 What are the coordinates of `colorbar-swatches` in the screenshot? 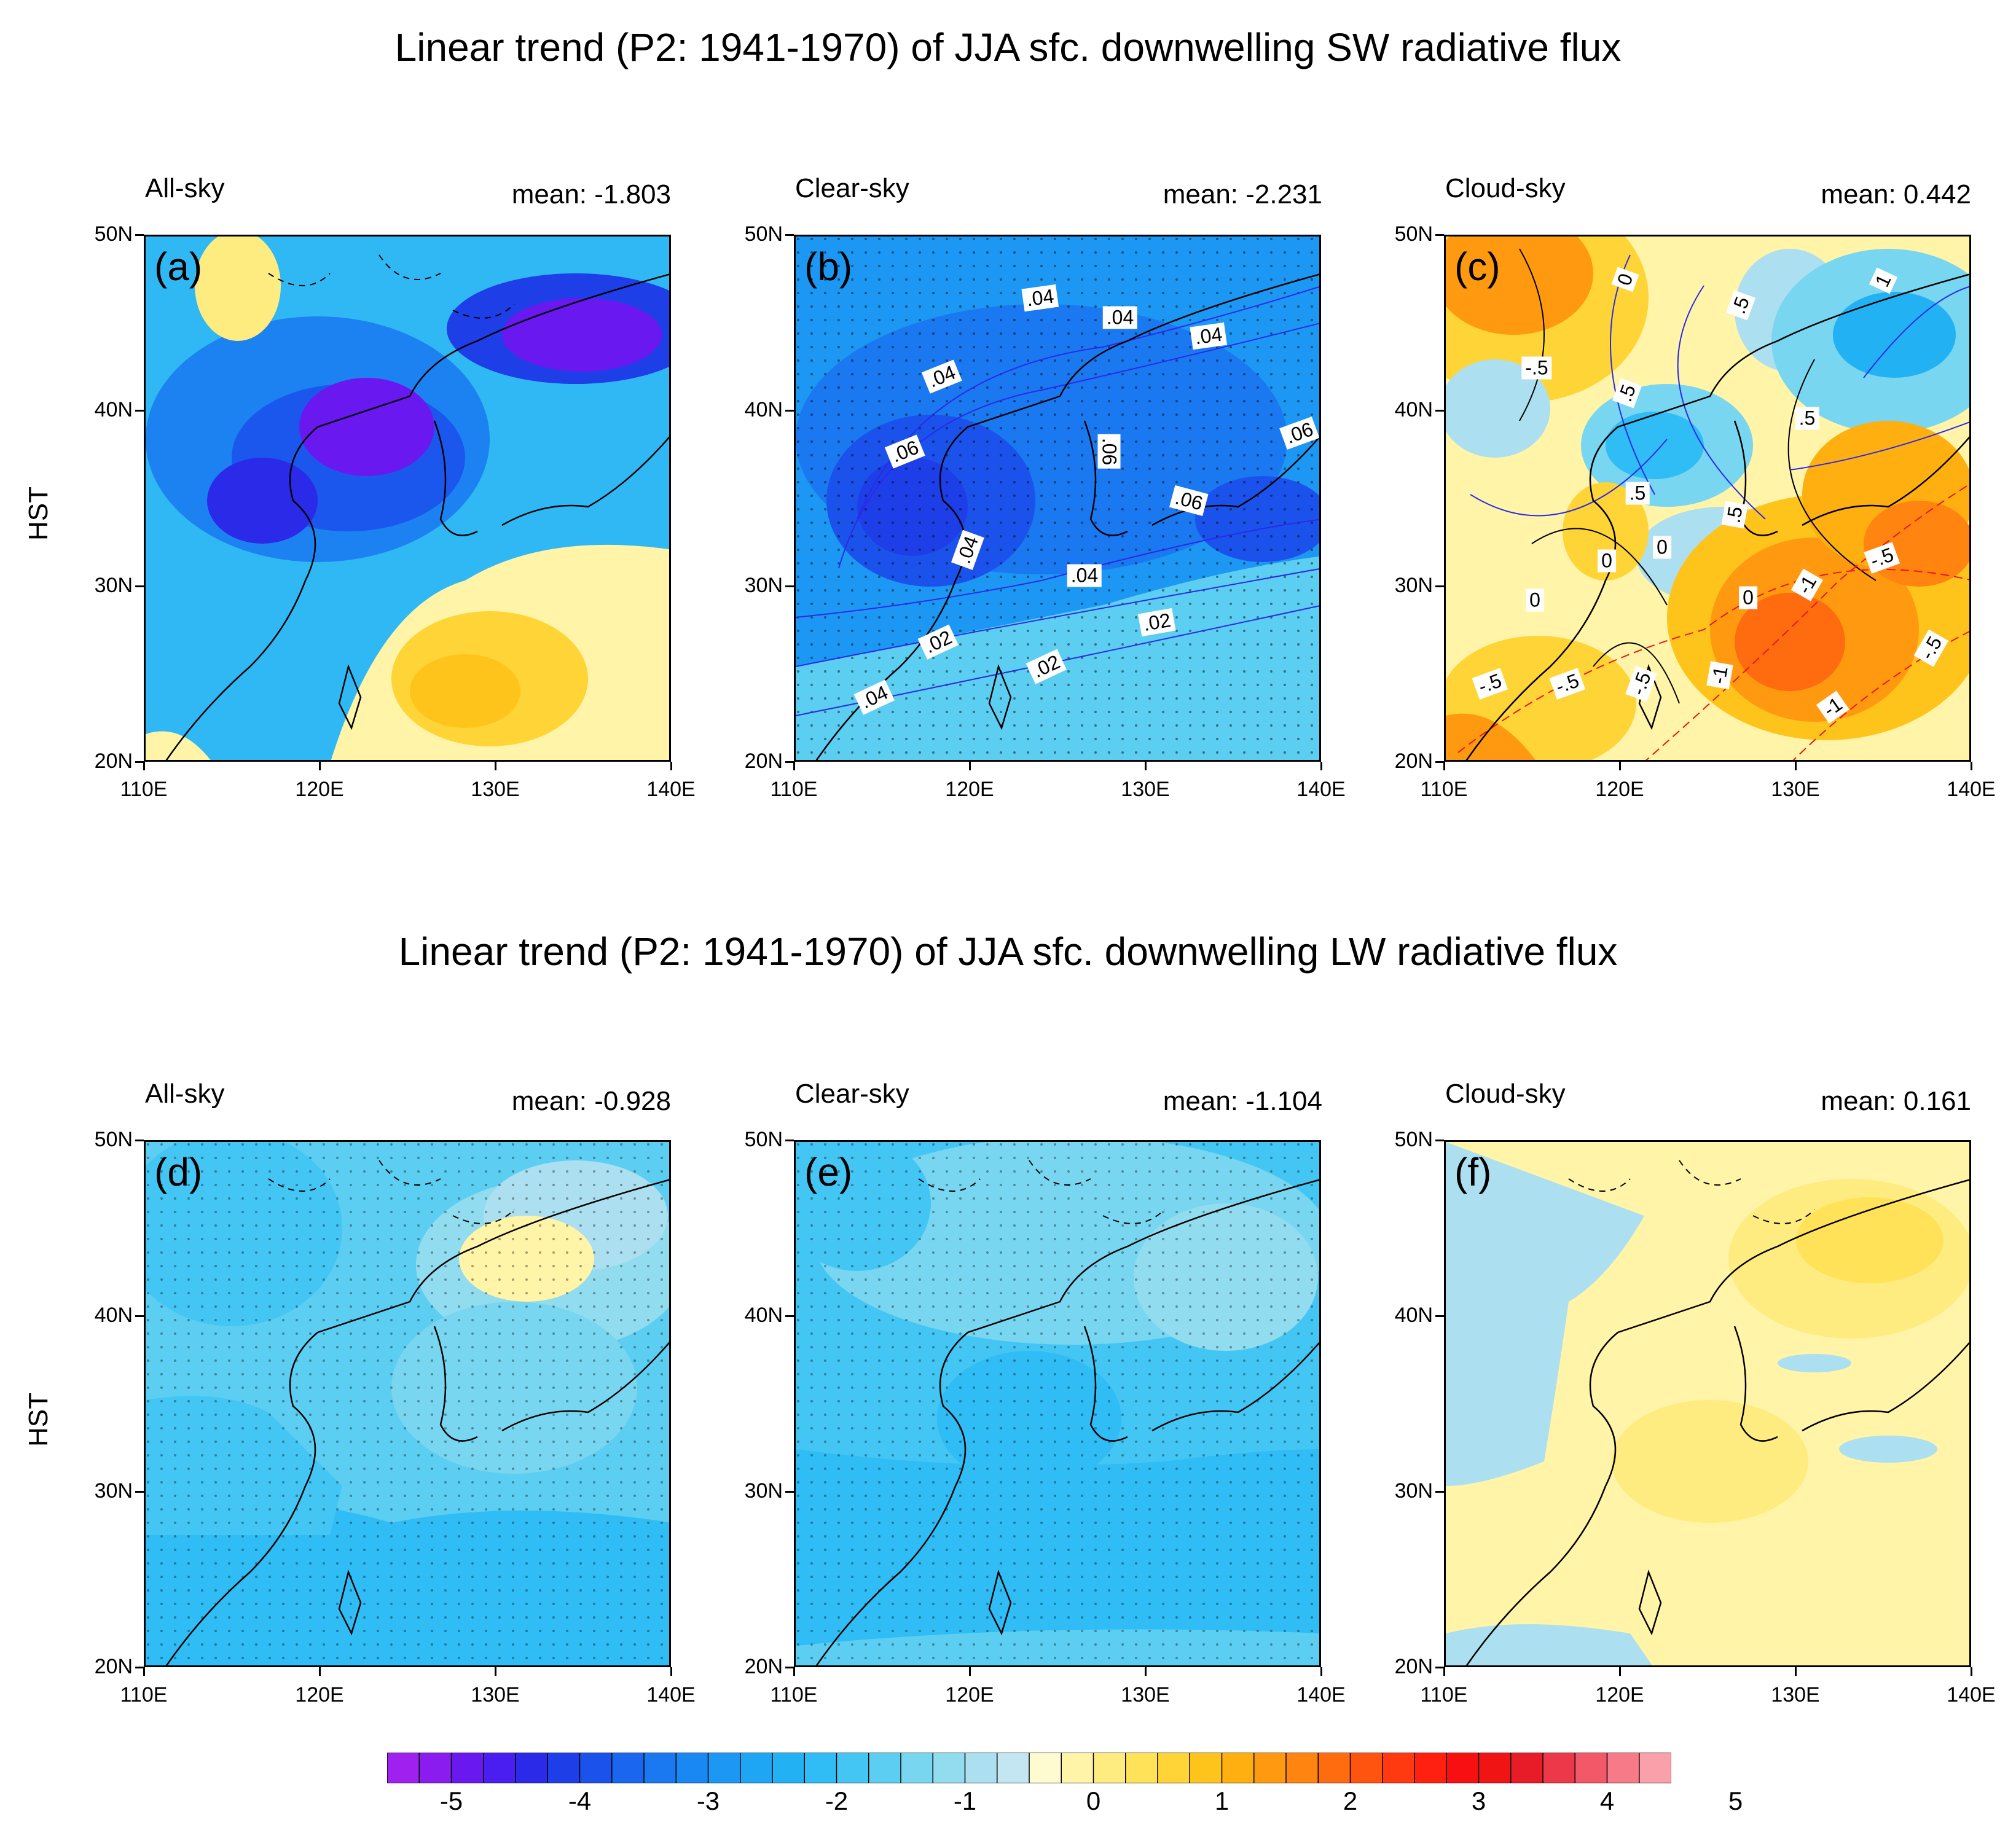 It's located at (1029, 1768).